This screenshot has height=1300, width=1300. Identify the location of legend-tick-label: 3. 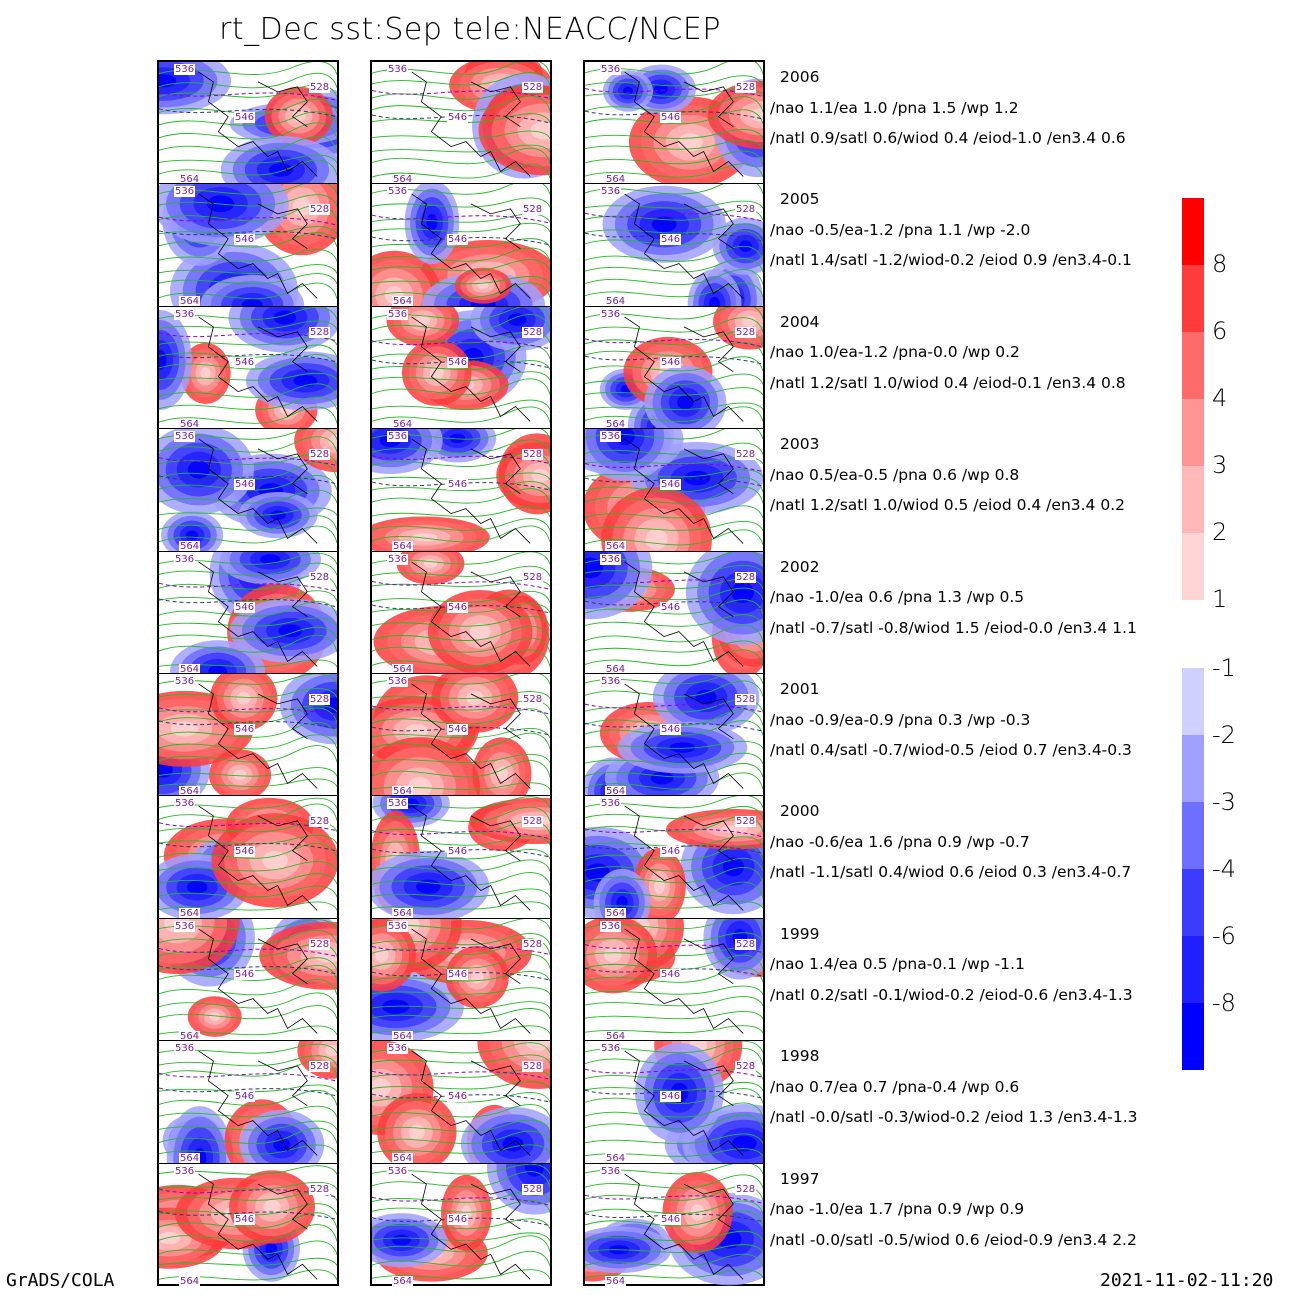
(1220, 465).